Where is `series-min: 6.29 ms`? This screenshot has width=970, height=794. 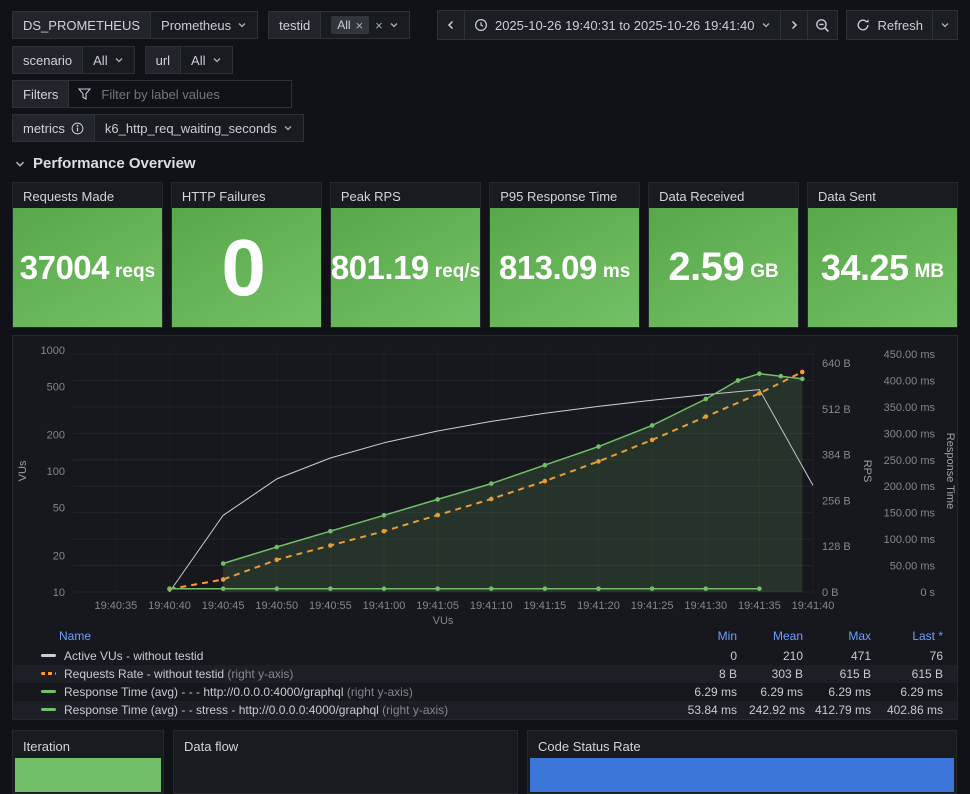
series-min: 6.29 ms is located at coordinates (715, 692).